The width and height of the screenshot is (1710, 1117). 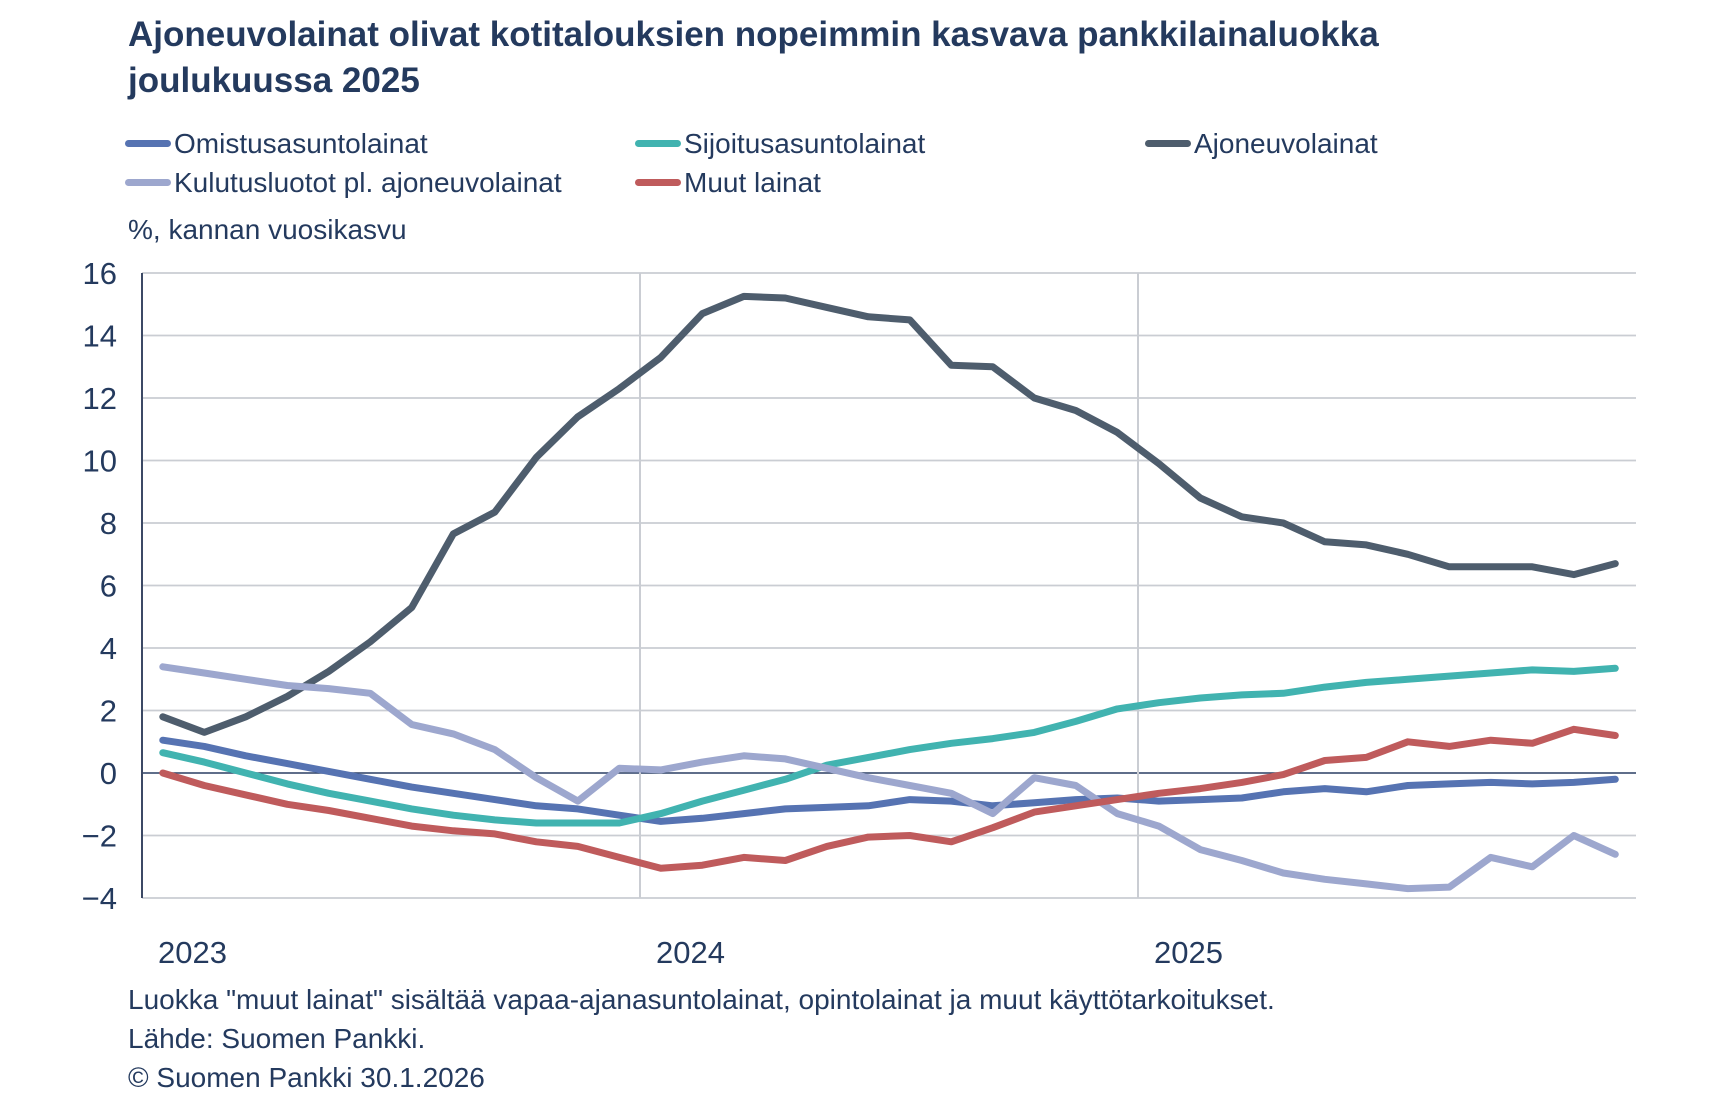 I want to click on legend-item-3: Ajoneuvolainat, so click(x=1261, y=144).